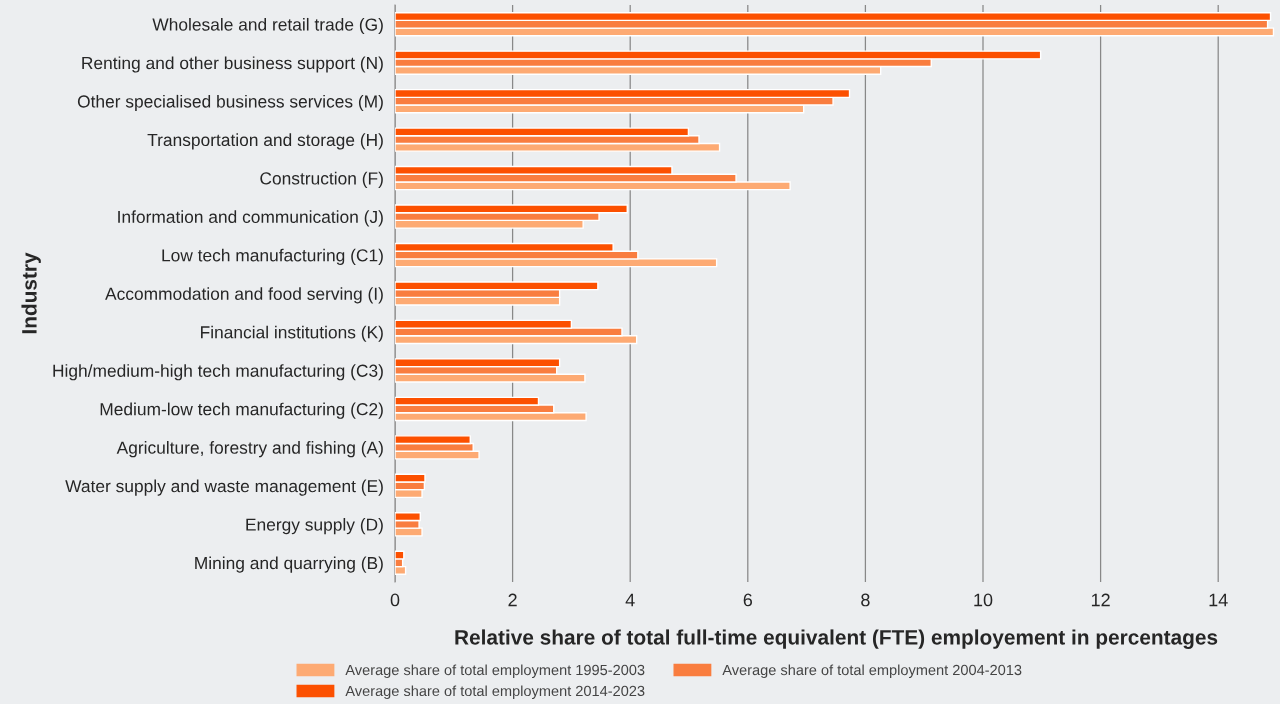 Image resolution: width=1280 pixels, height=704 pixels. I want to click on y-tick-label: Financial institutions (K), so click(292, 333).